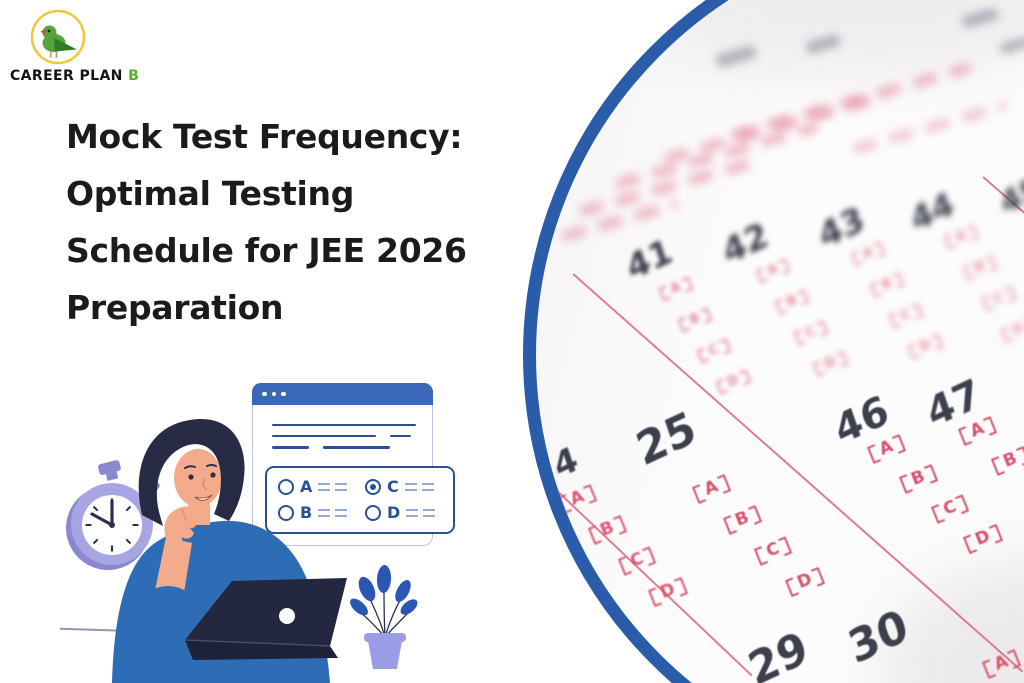 The image size is (1024, 683). I want to click on bird-icon, so click(58, 37).